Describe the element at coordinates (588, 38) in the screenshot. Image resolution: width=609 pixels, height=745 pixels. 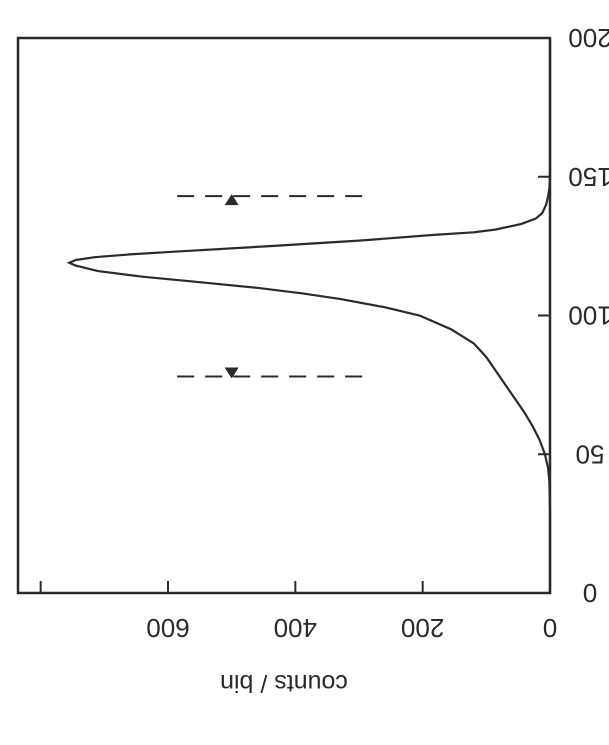
I see `x-tick-label-4: 200` at that location.